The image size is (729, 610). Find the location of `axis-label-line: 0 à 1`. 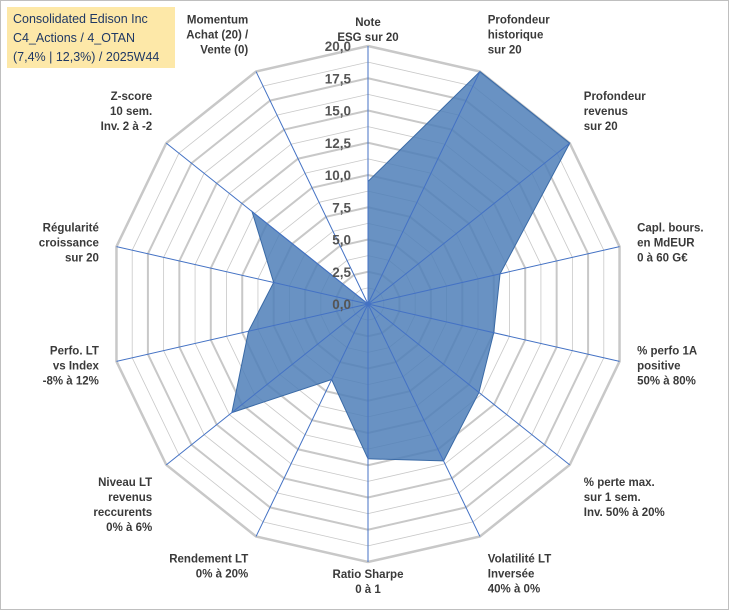

axis-label-line: 0 à 1 is located at coordinates (368, 590).